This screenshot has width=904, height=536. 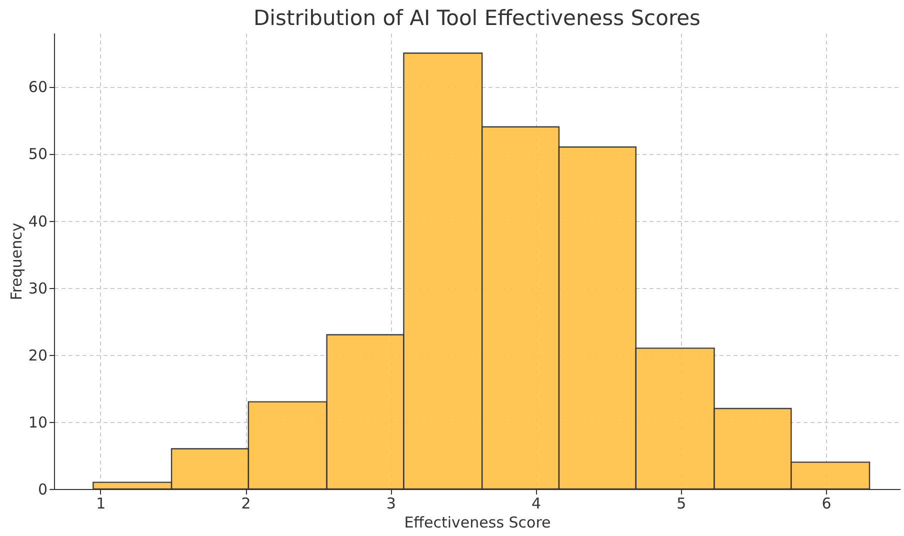 What do you see at coordinates (38, 221) in the screenshot?
I see `y-tick-label: 40` at bounding box center [38, 221].